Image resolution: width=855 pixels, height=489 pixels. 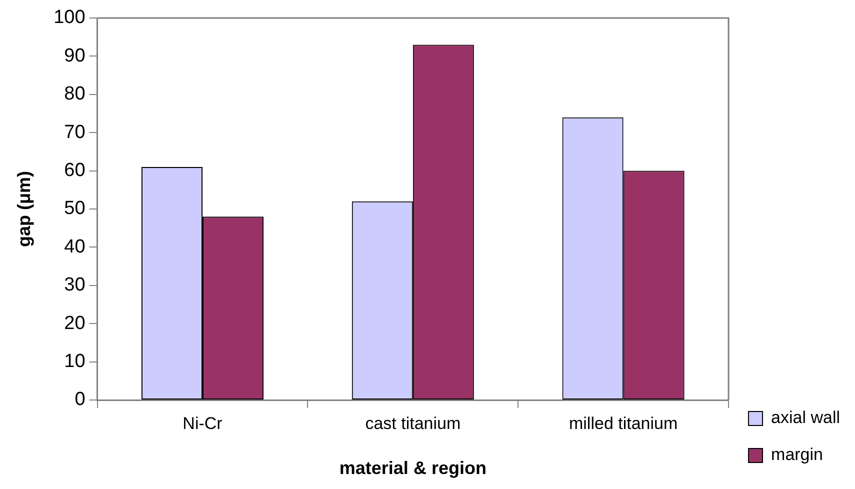 I want to click on y-tick-label: 30, so click(x=75, y=285).